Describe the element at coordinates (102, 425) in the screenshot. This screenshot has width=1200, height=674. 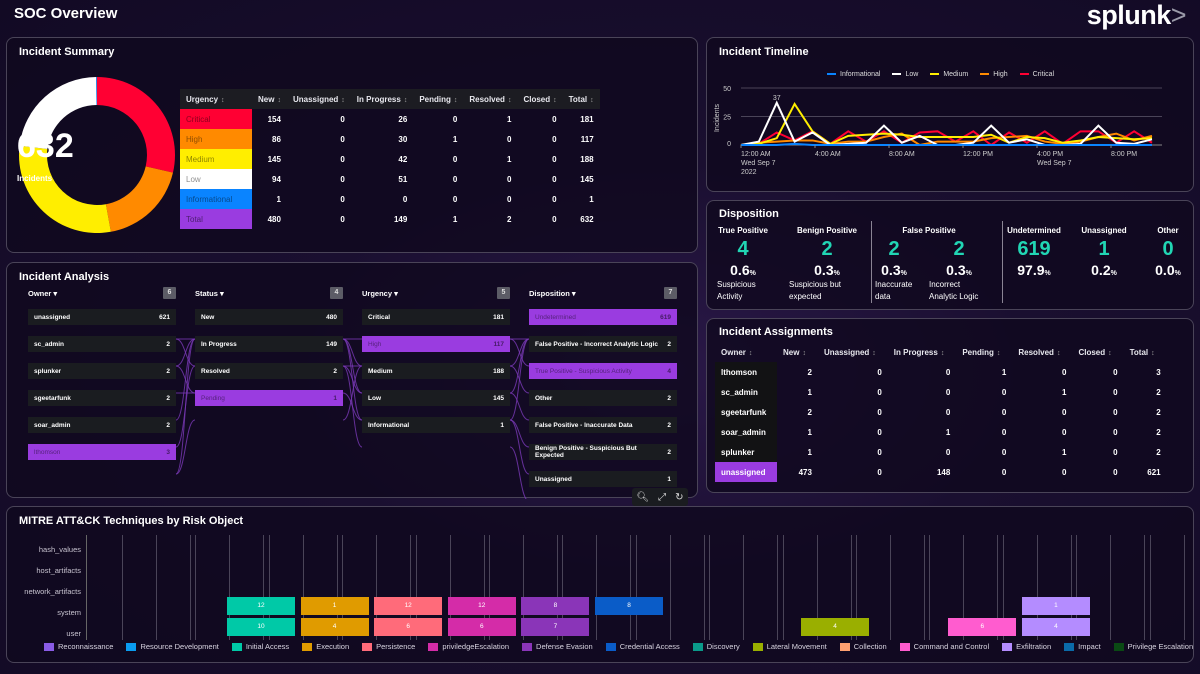
I see `analysis-node: soar_admin 2` at that location.